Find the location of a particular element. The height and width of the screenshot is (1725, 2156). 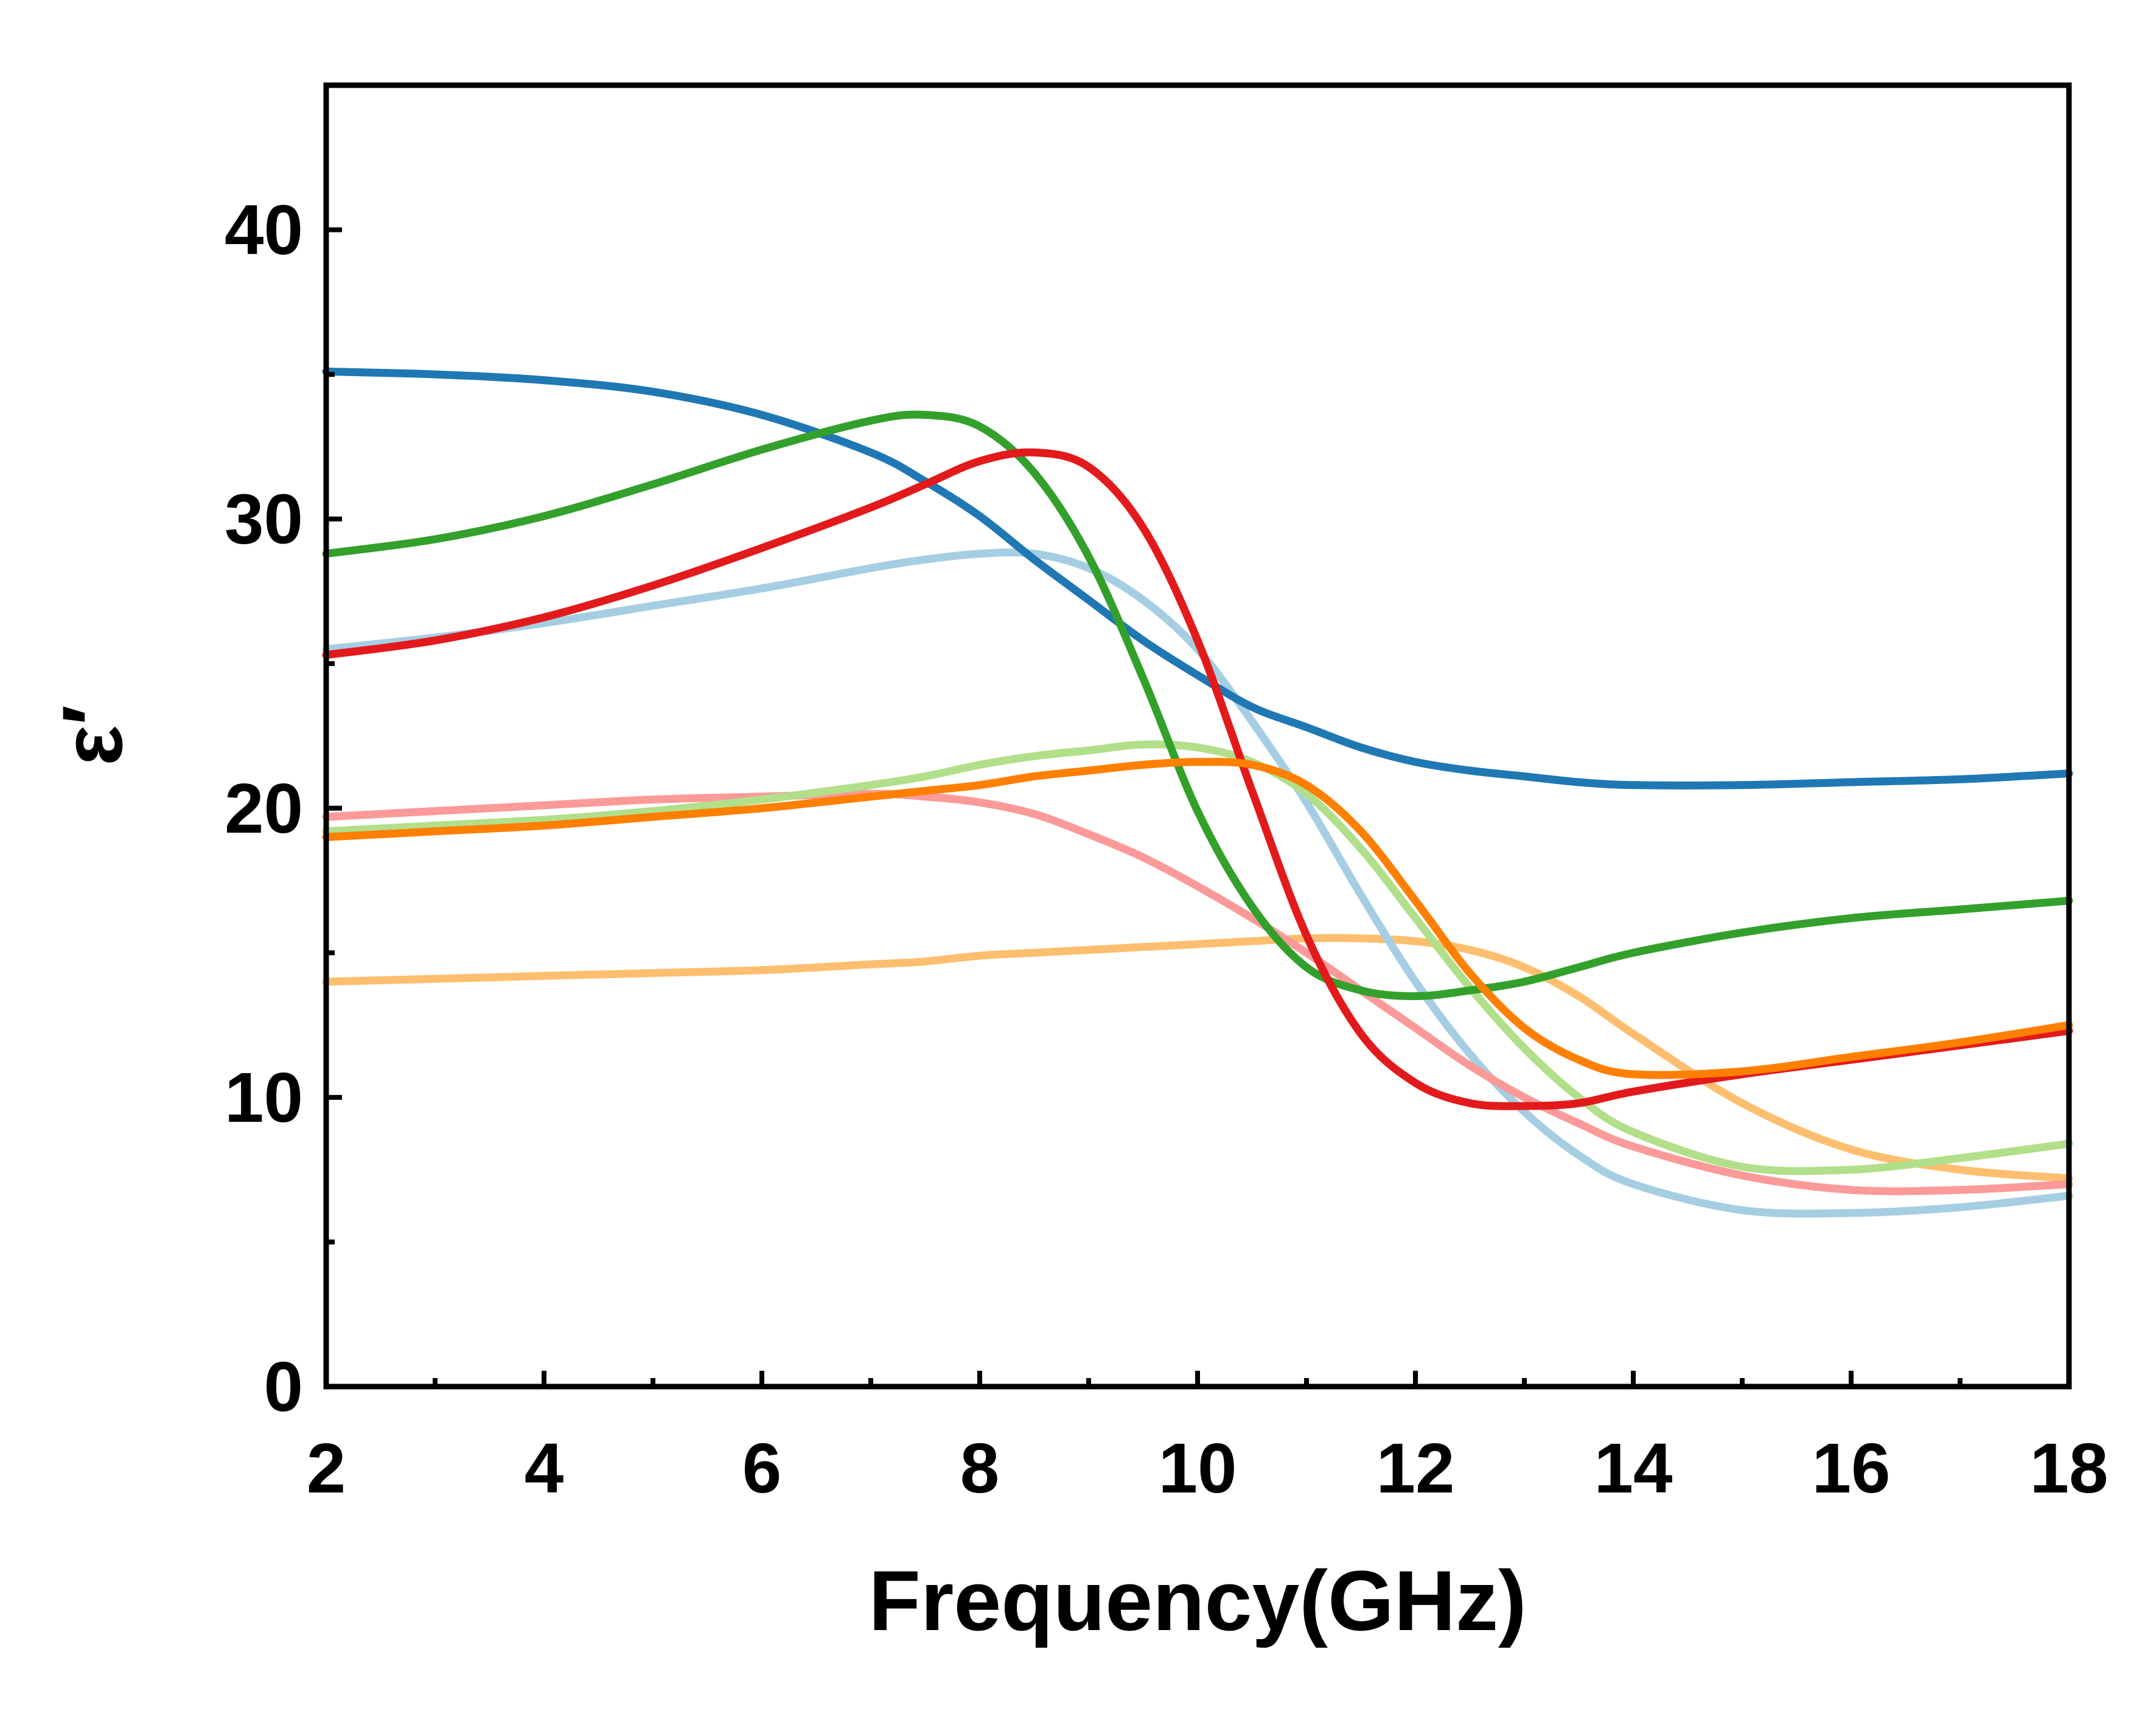

y-axis-title: ε′ is located at coordinates (92, 735).